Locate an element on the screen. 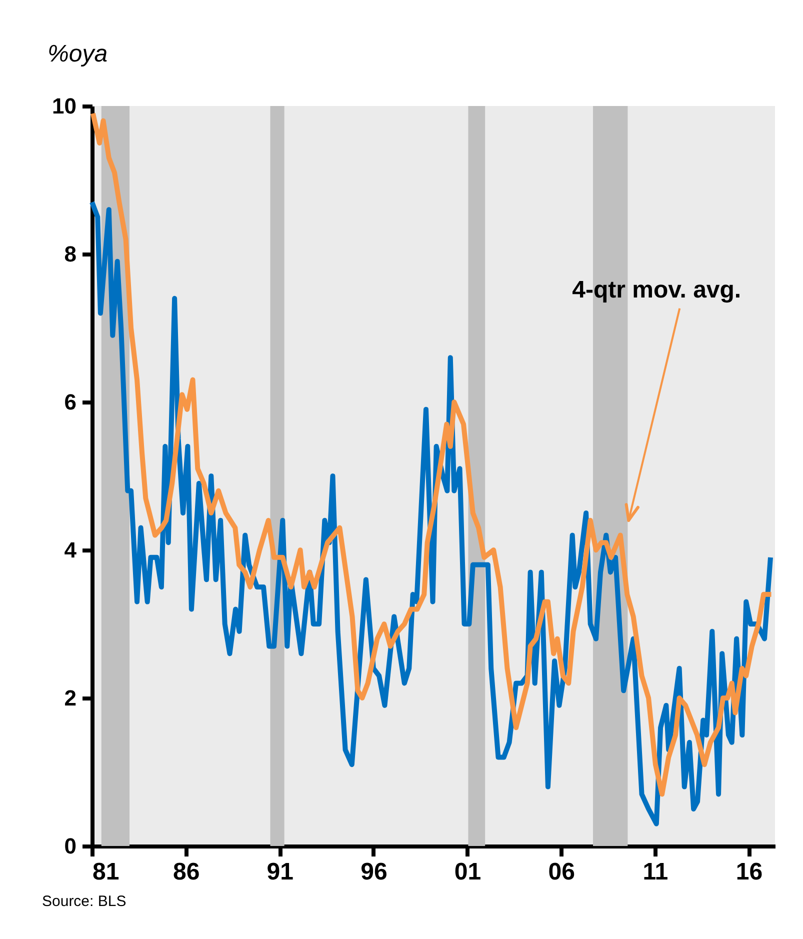 The image size is (803, 939). y-tick-label: 2 is located at coordinates (70, 698).